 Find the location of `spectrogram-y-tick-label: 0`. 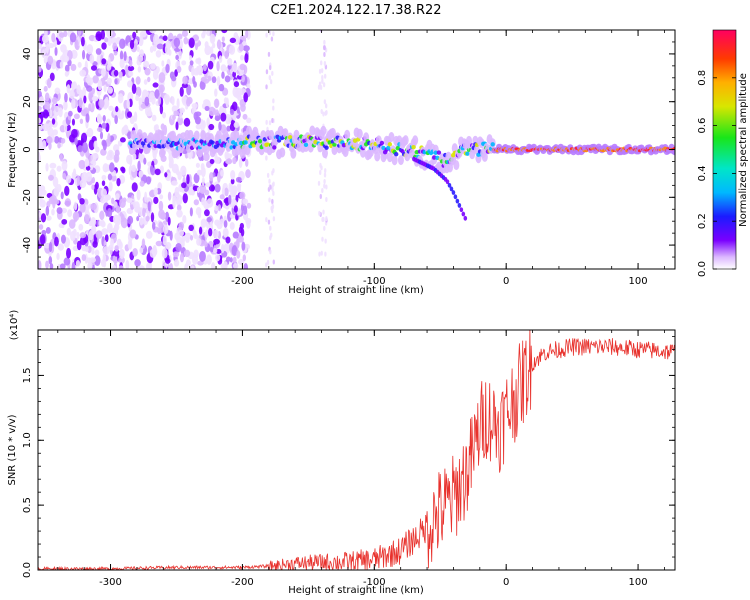

spectrogram-y-tick-label: 0 is located at coordinates (27, 149).